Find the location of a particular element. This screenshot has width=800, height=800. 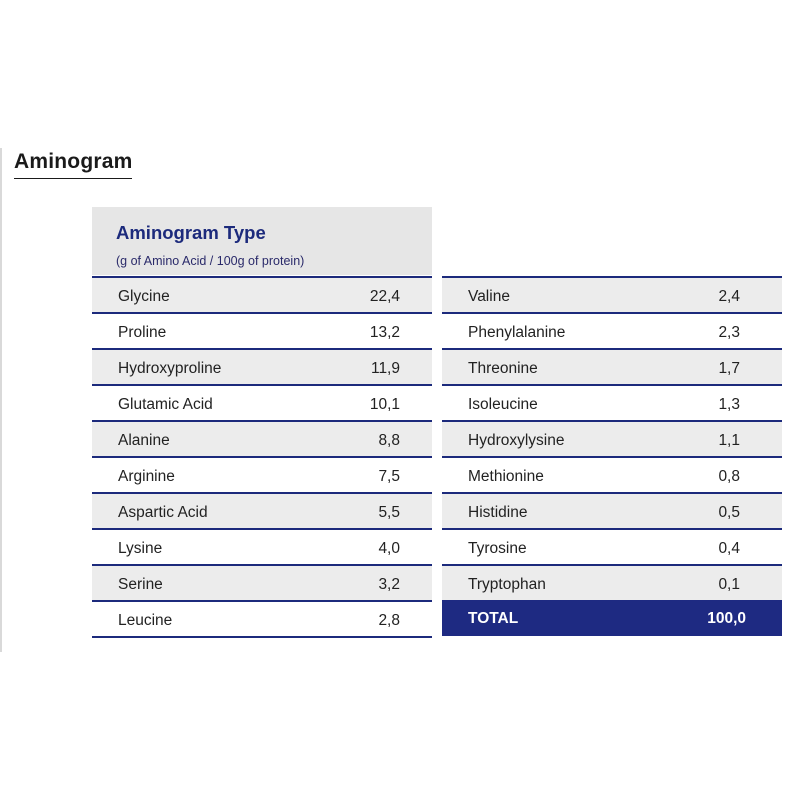

amino-acid-value: 3,2 is located at coordinates (389, 584).